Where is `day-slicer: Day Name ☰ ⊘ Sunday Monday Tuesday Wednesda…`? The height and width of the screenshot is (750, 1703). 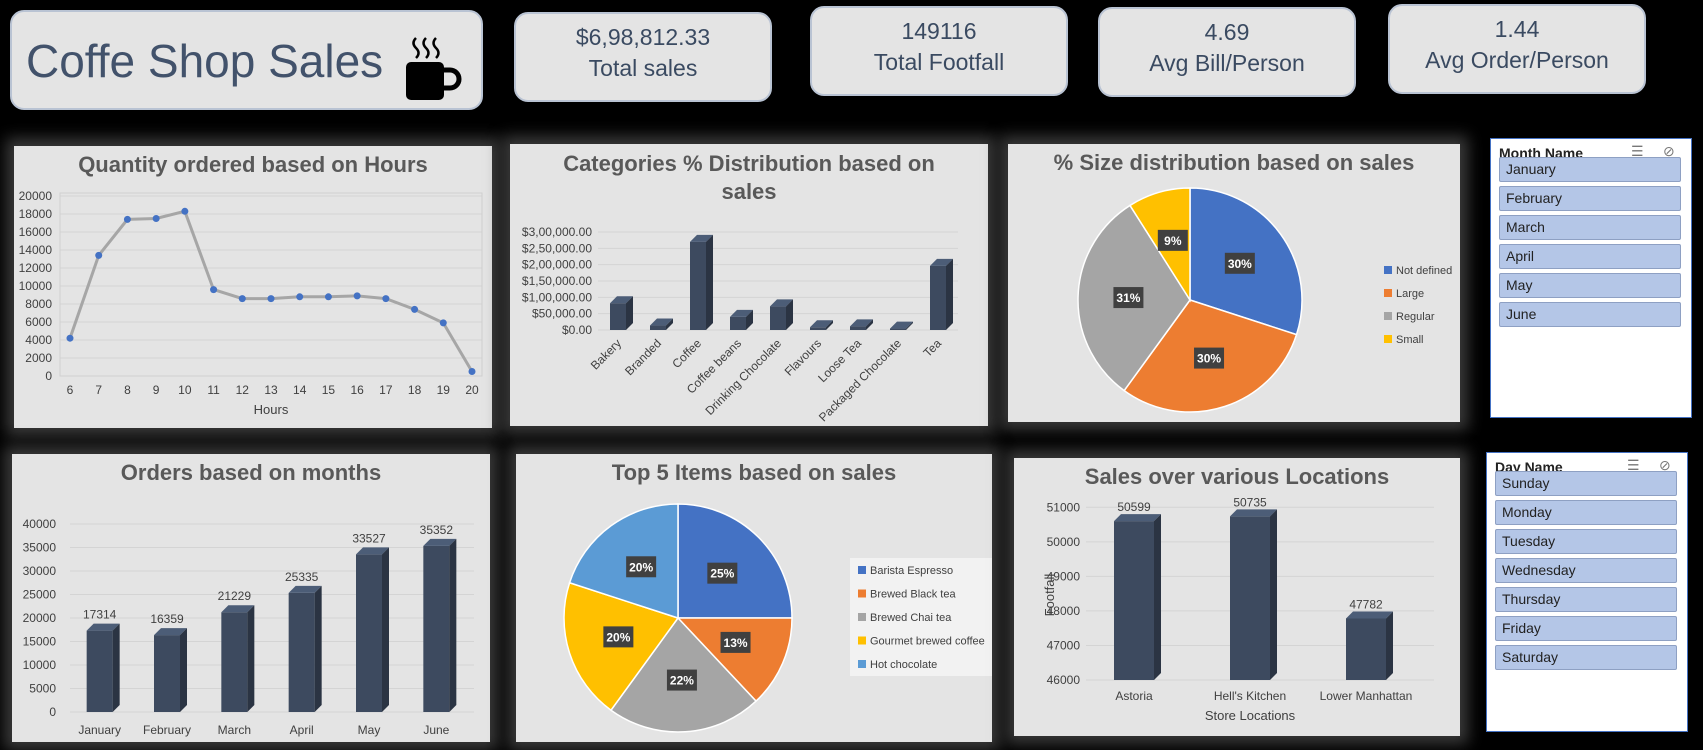 day-slicer: Day Name ☰ ⊘ Sunday Monday Tuesday Wednesda… is located at coordinates (1587, 592).